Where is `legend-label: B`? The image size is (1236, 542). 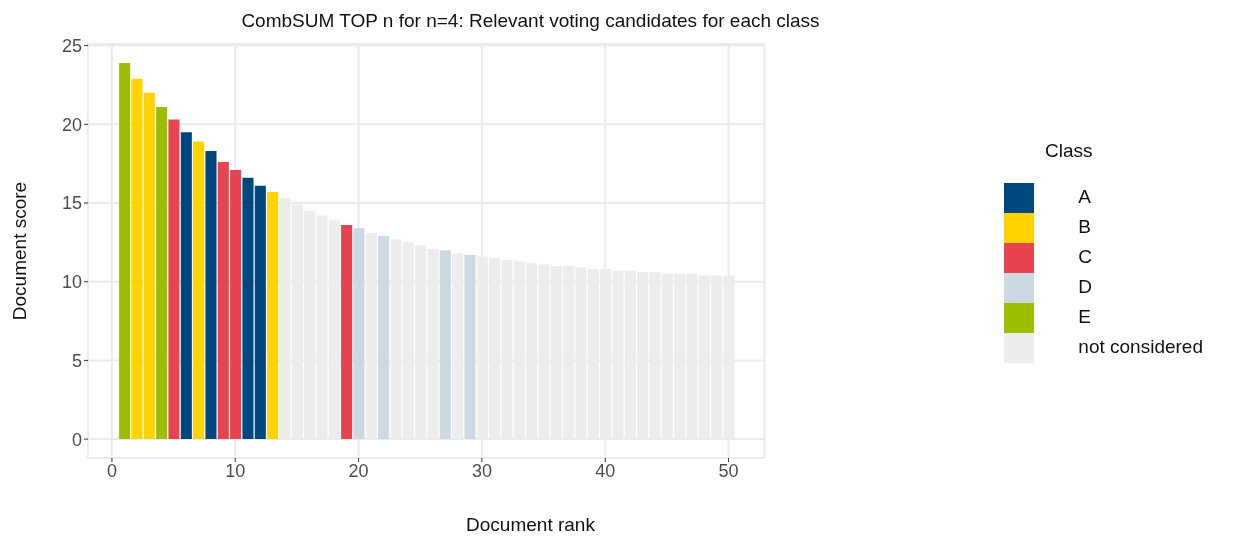 legend-label: B is located at coordinates (1085, 227).